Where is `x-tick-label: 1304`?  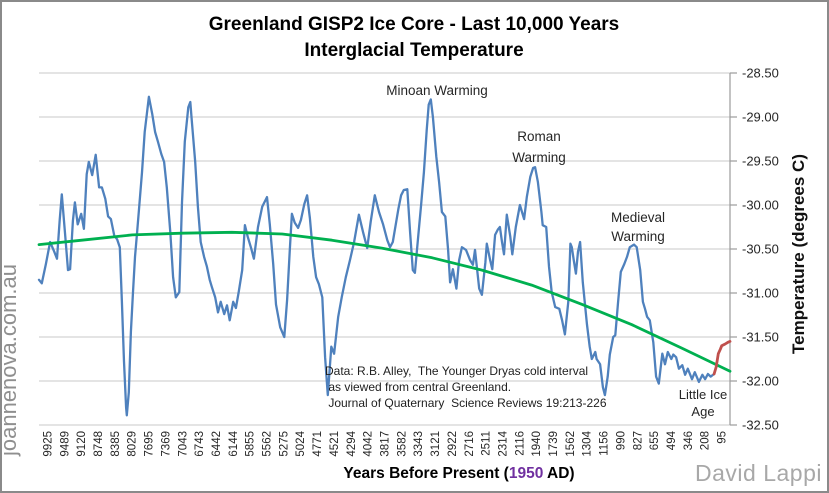
x-tick-label: 1304 is located at coordinates (588, 443).